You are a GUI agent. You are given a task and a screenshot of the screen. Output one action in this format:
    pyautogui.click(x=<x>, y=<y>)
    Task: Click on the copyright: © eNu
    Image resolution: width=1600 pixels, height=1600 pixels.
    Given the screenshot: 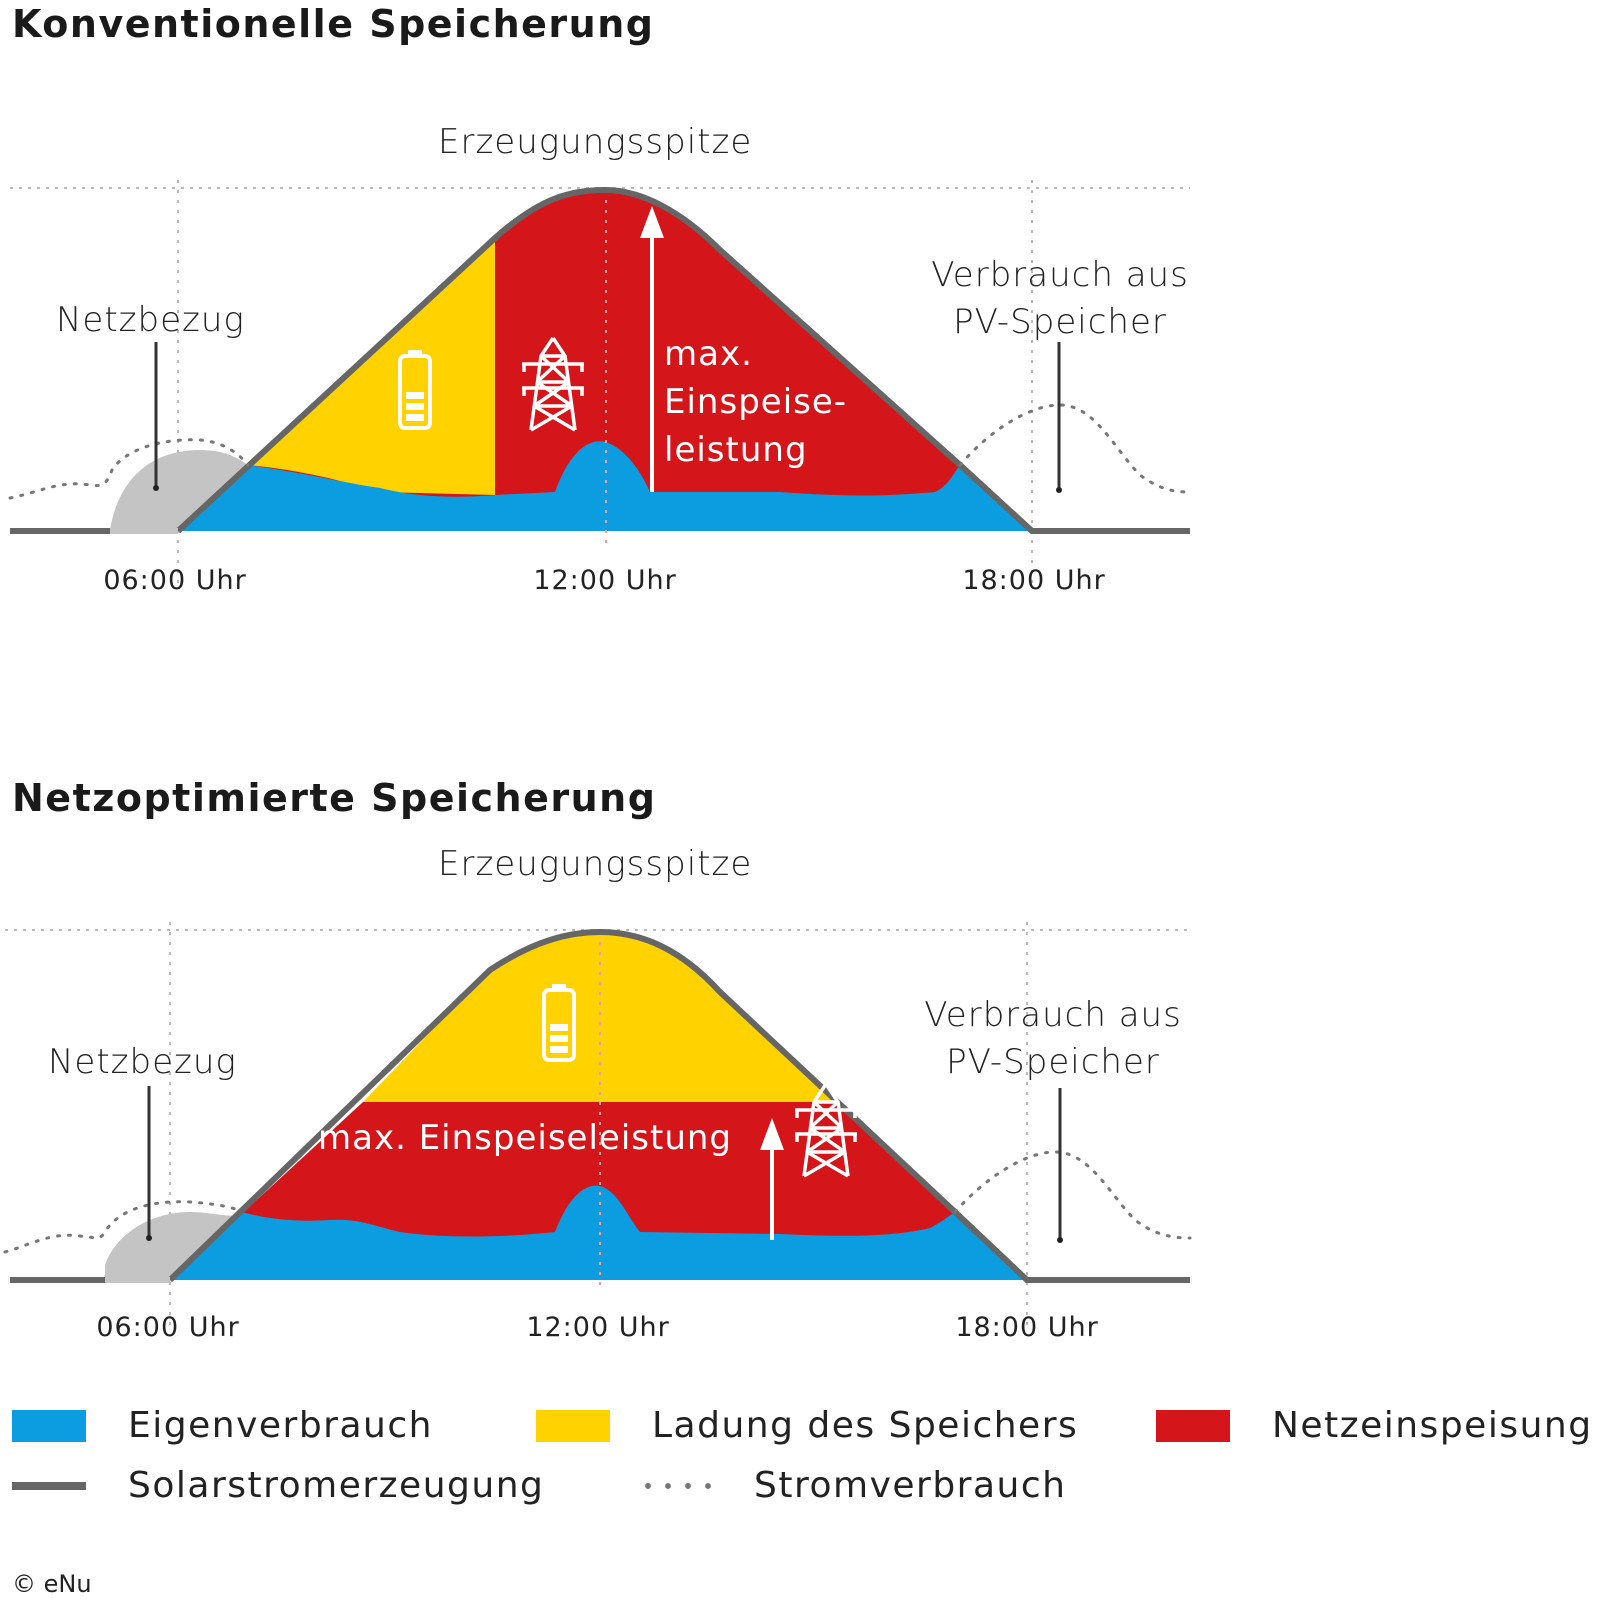 What is the action you would take?
    pyautogui.click(x=52, y=1584)
    